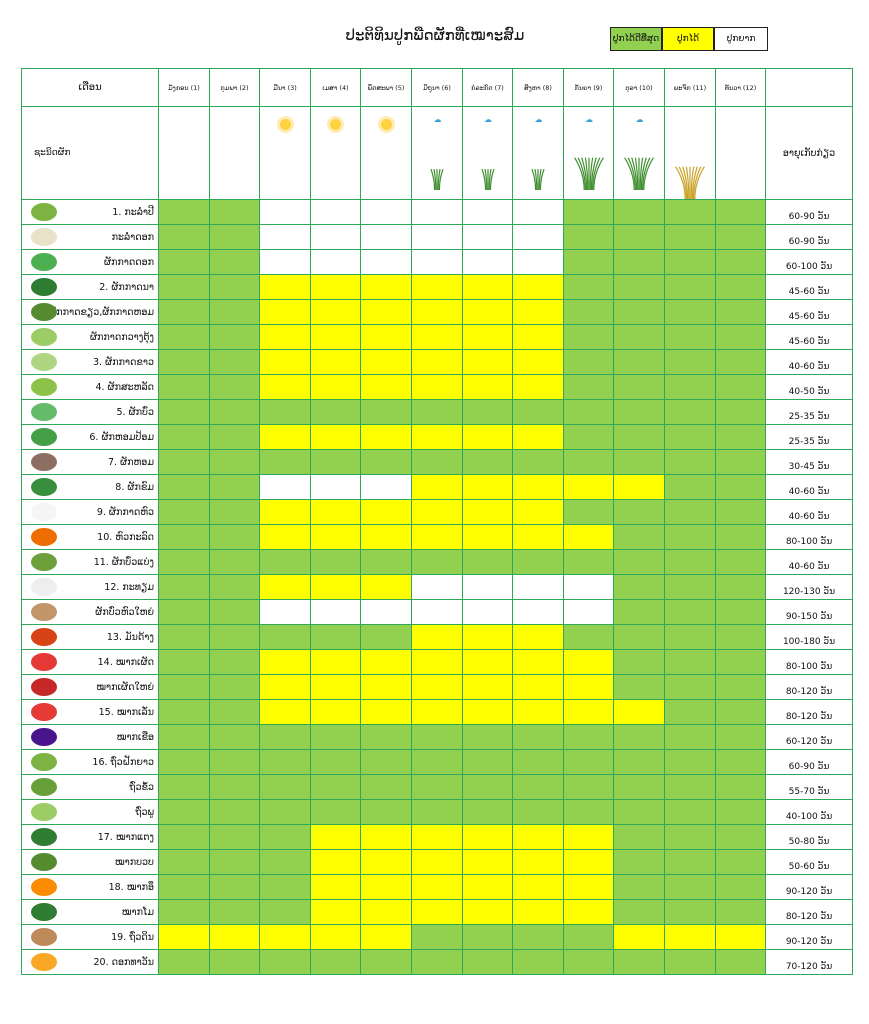 This screenshot has height=1024, width=869. I want to click on harvest-age: 80-120 ວັນ, so click(809, 912).